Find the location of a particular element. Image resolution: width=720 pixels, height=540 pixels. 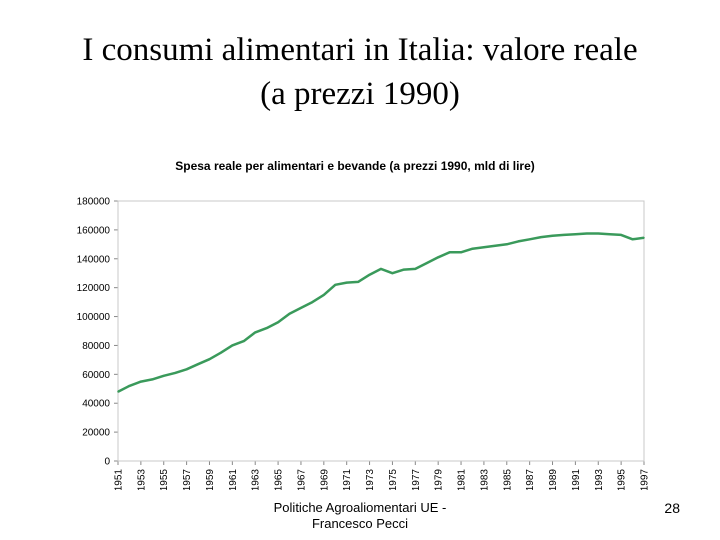

x-tick-label: 1983 is located at coordinates (484, 479).